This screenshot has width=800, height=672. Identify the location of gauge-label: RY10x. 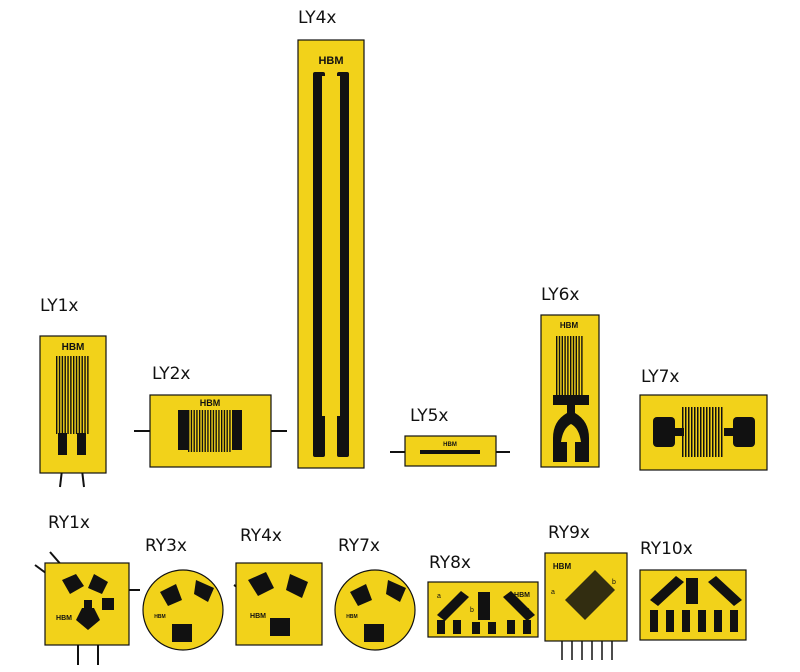
(666, 549).